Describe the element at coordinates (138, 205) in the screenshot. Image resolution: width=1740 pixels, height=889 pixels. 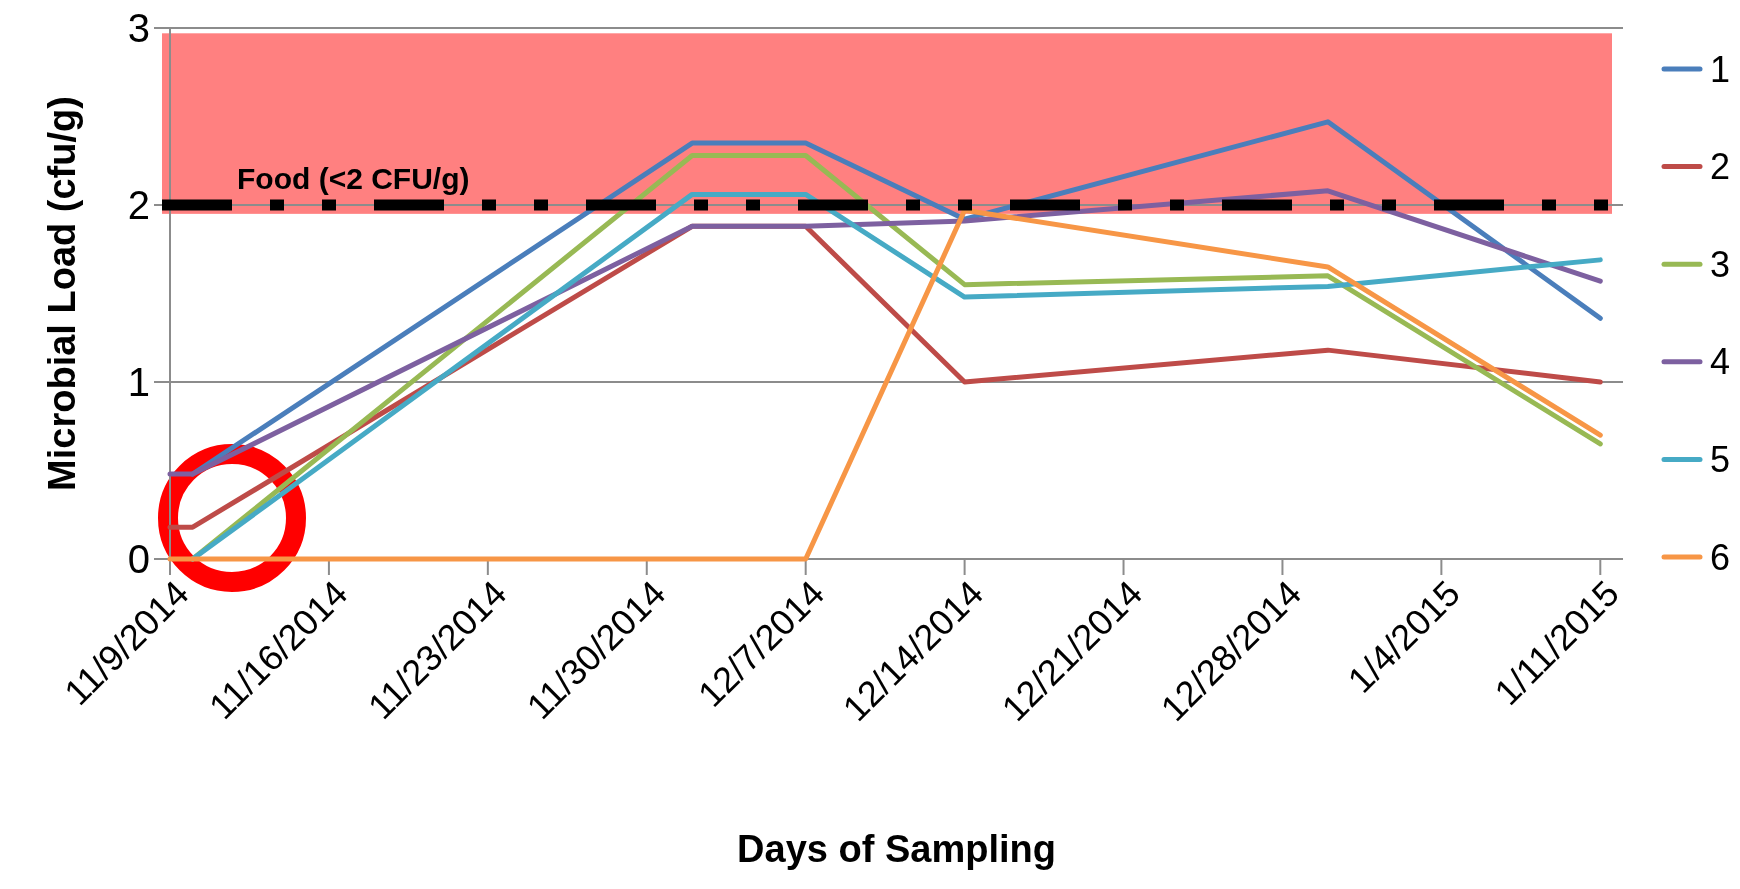
I see `y-tick-label: 2` at that location.